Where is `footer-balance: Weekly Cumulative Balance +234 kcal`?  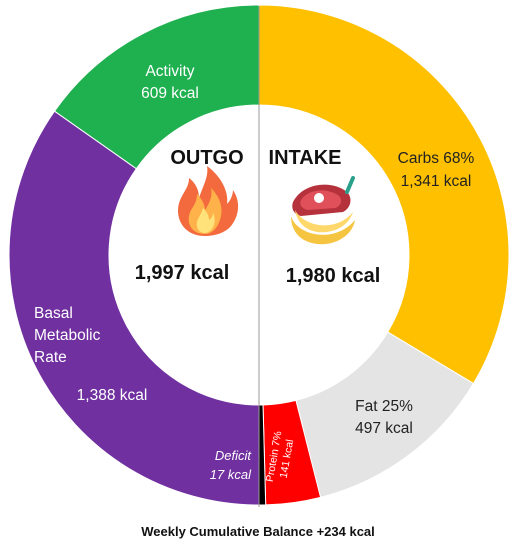 footer-balance: Weekly Cumulative Balance +234 kcal is located at coordinates (258, 531).